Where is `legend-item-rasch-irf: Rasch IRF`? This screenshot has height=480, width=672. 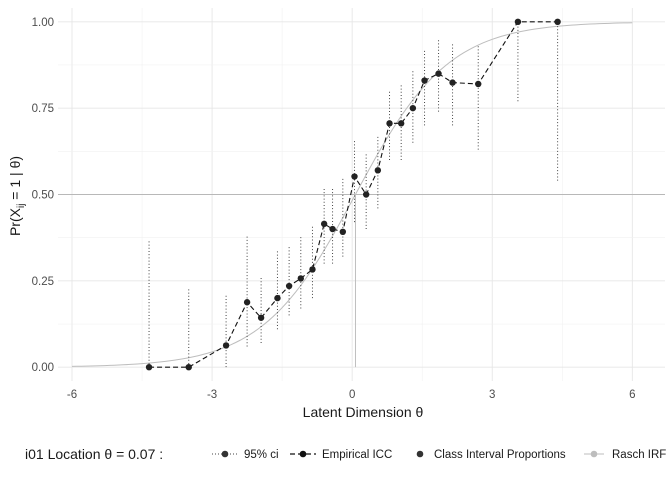
legend-item-rasch-irf: Rasch IRF is located at coordinates (625, 455).